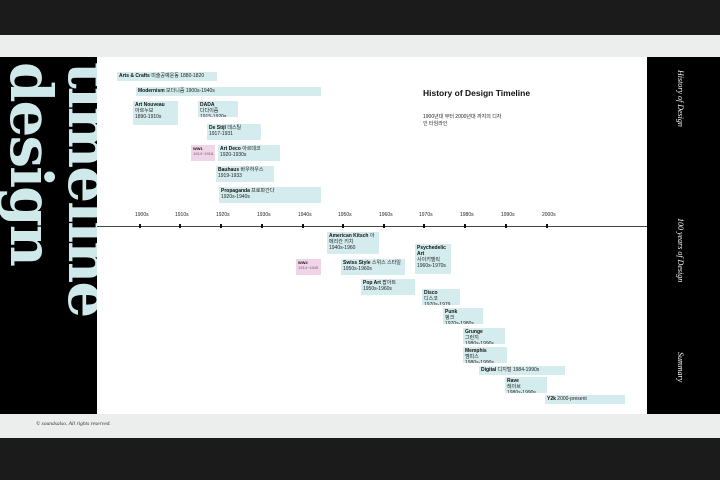 The image size is (720, 480). What do you see at coordinates (385, 263) in the screenshot?
I see `movement-korean: 스위스 스타일` at bounding box center [385, 263].